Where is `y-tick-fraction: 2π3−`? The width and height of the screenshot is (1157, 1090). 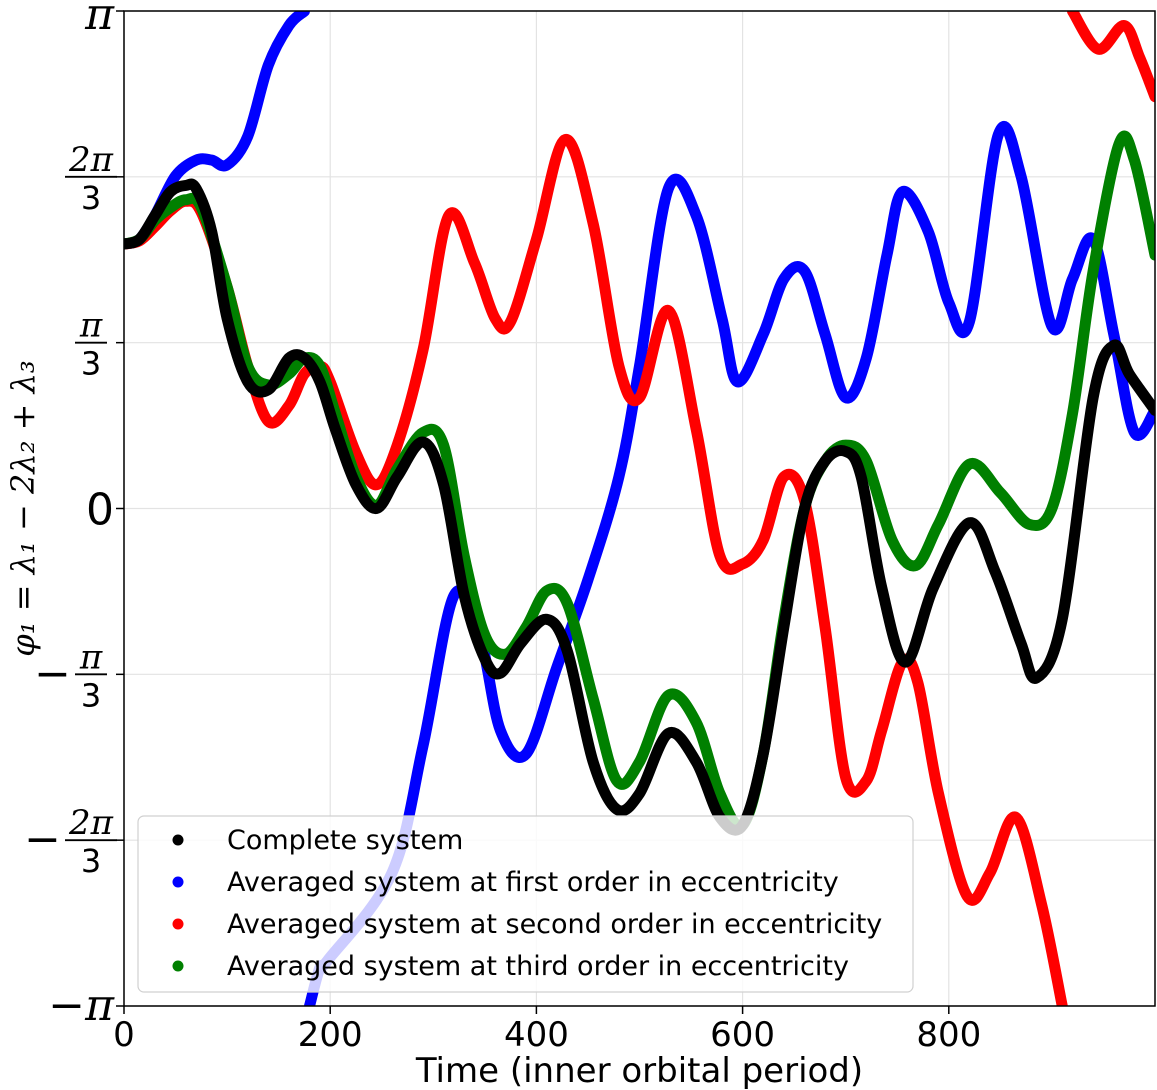 y-tick-fraction: 2π3− is located at coordinates (70, 841).